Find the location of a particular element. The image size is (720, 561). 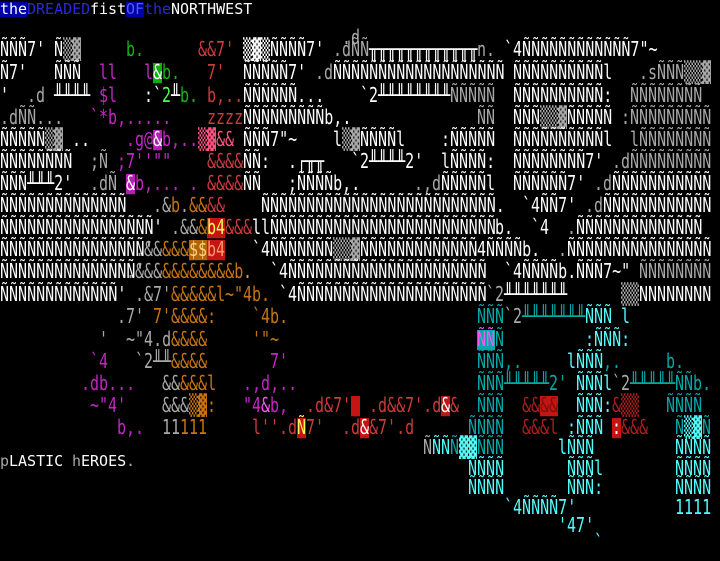

art-text-segment: ÑÑÑÑÑ is located at coordinates (590, 117).